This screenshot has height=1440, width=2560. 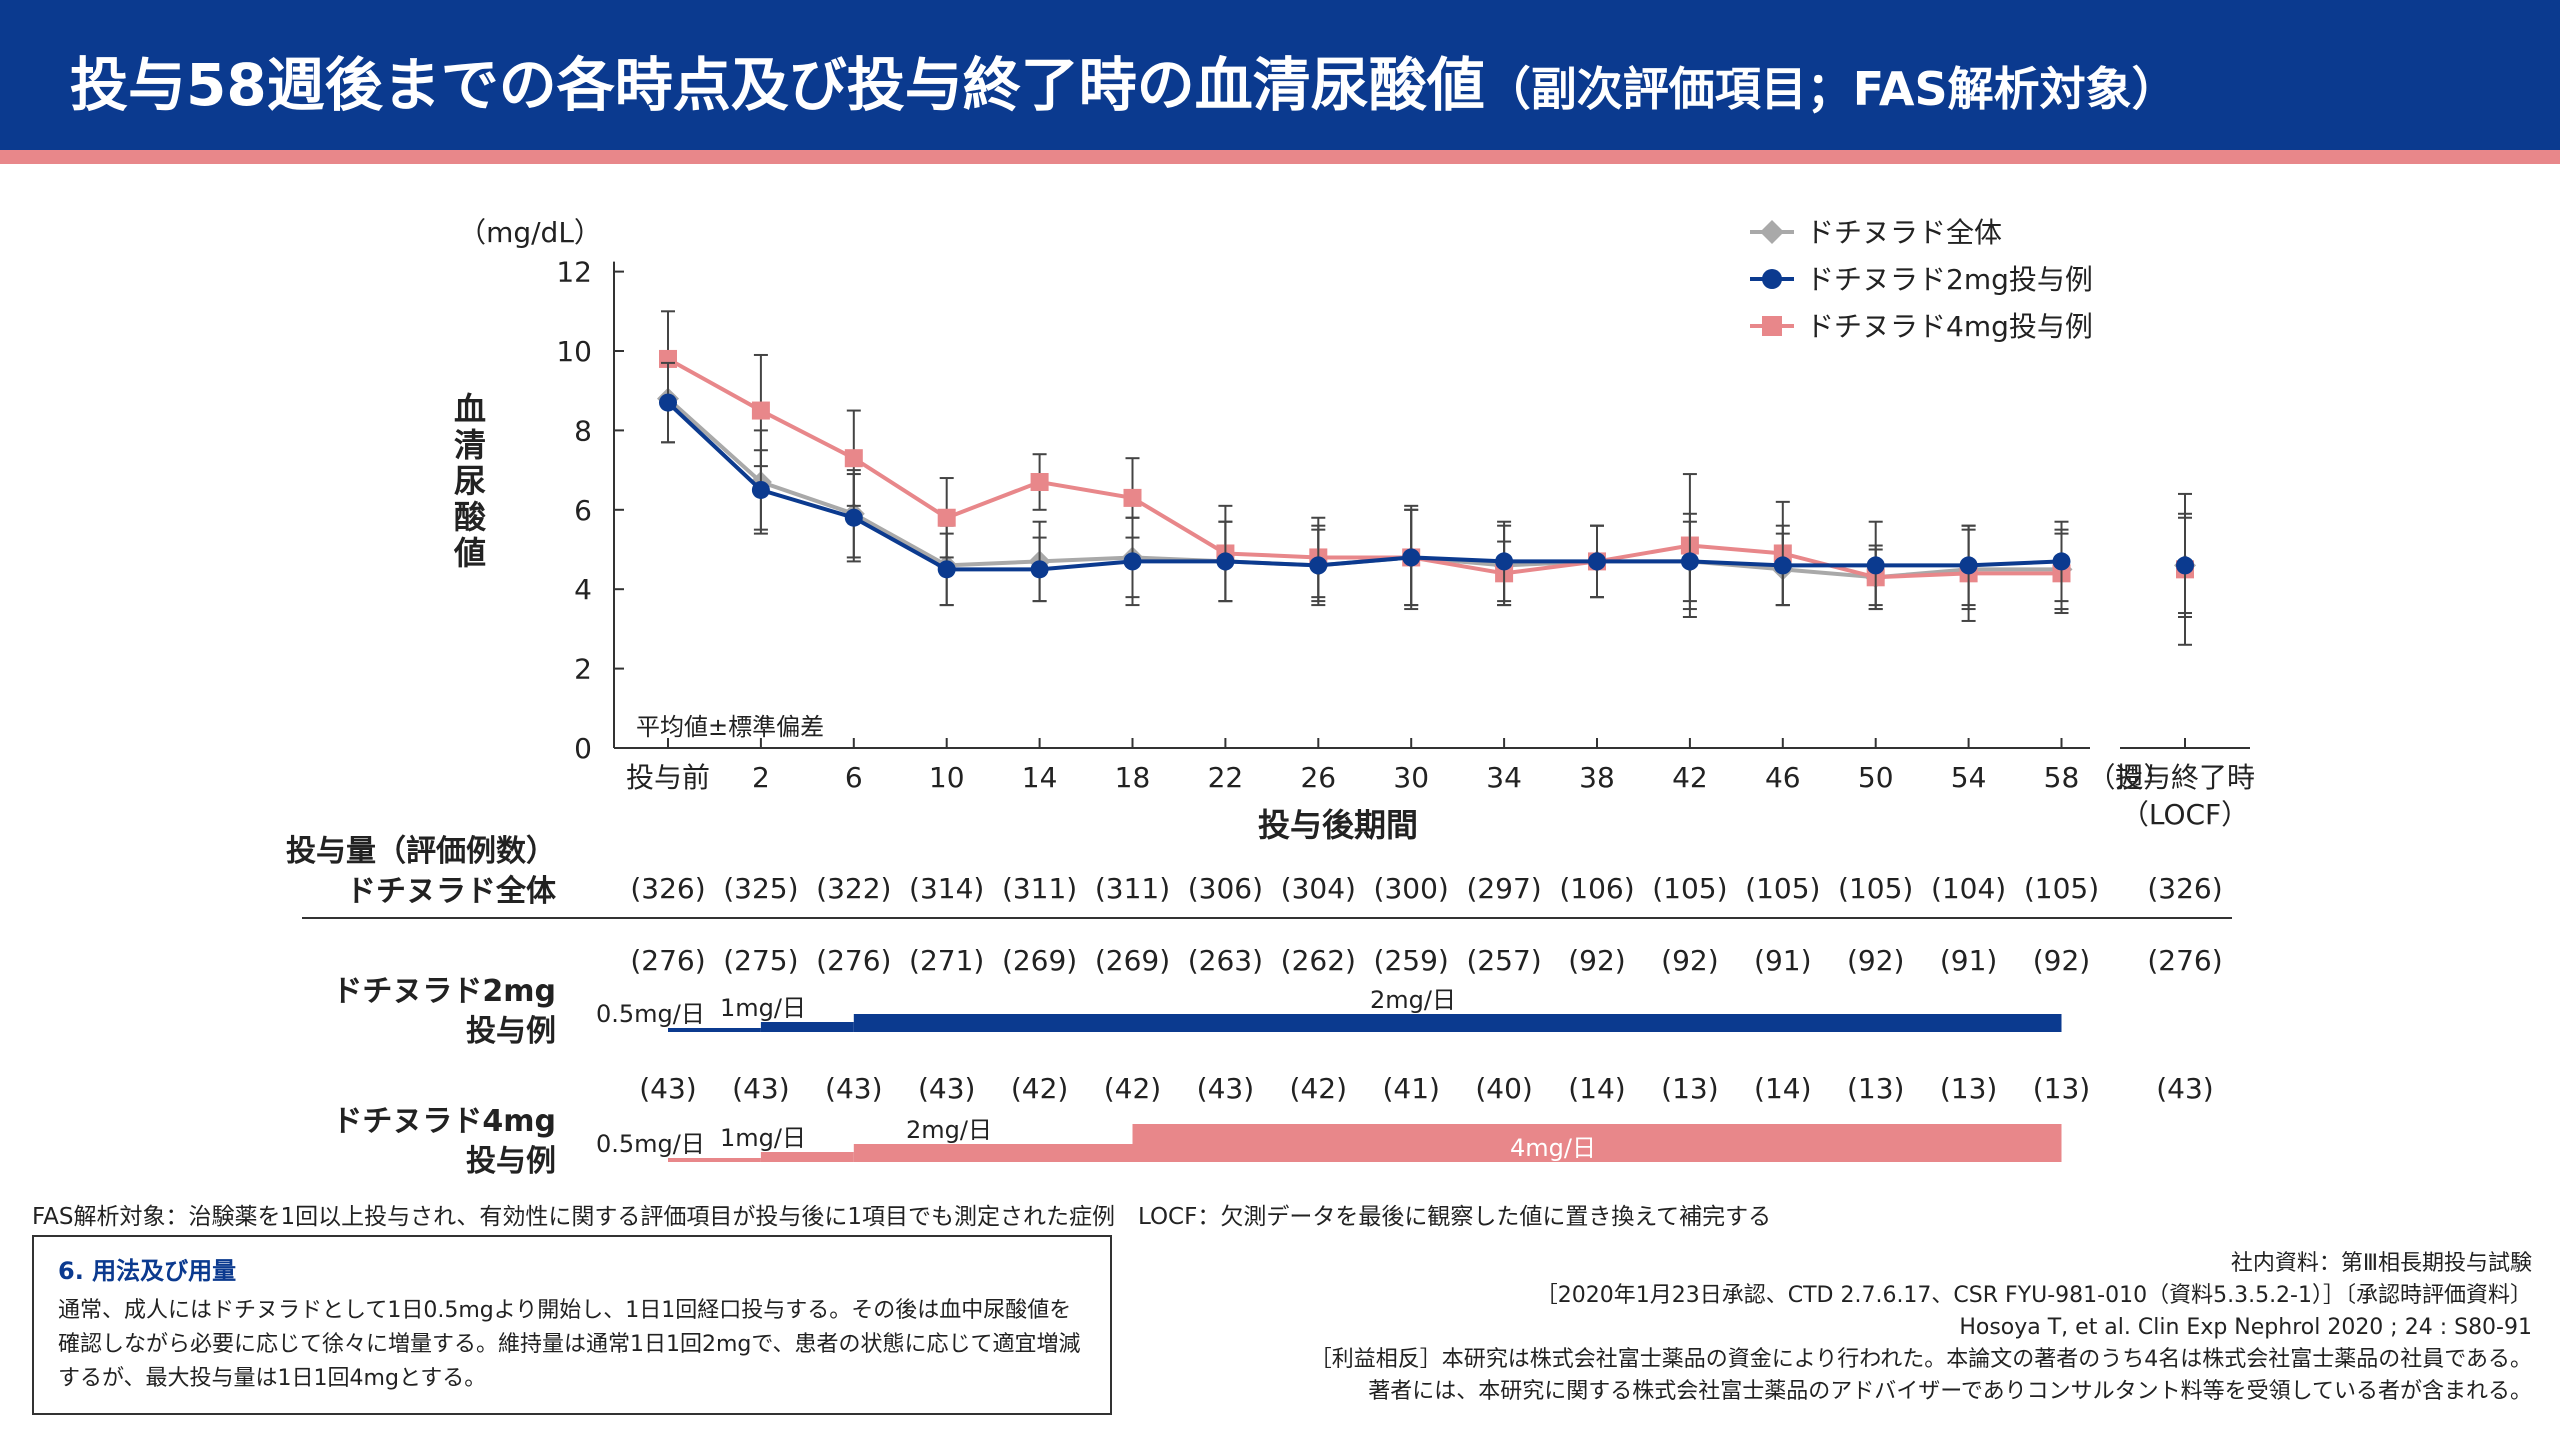 What do you see at coordinates (2184, 1088) in the screenshot?
I see `sample-size-end: (43)` at bounding box center [2184, 1088].